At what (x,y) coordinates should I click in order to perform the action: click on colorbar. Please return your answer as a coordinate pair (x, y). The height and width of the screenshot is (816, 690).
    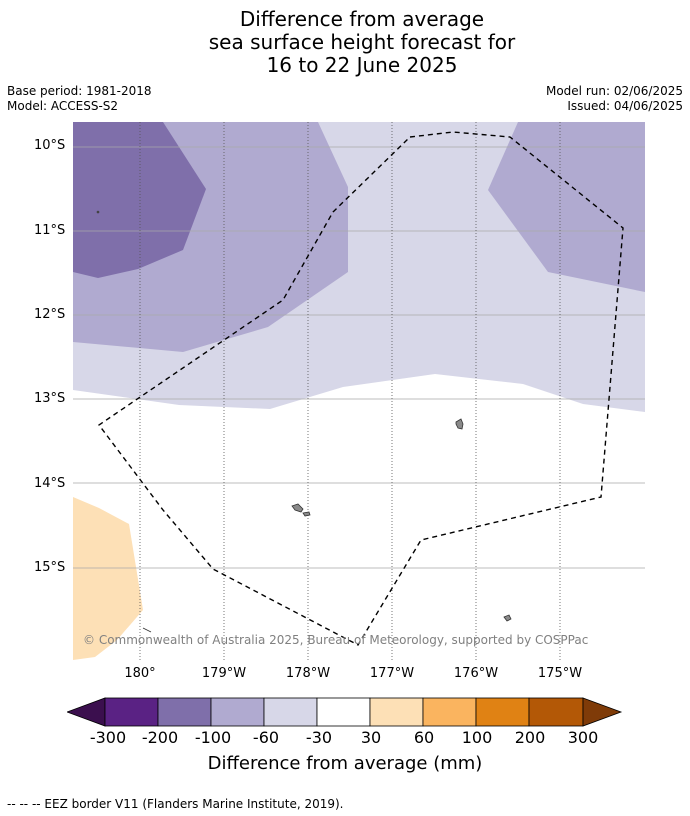
    Looking at the image, I should click on (345, 712).